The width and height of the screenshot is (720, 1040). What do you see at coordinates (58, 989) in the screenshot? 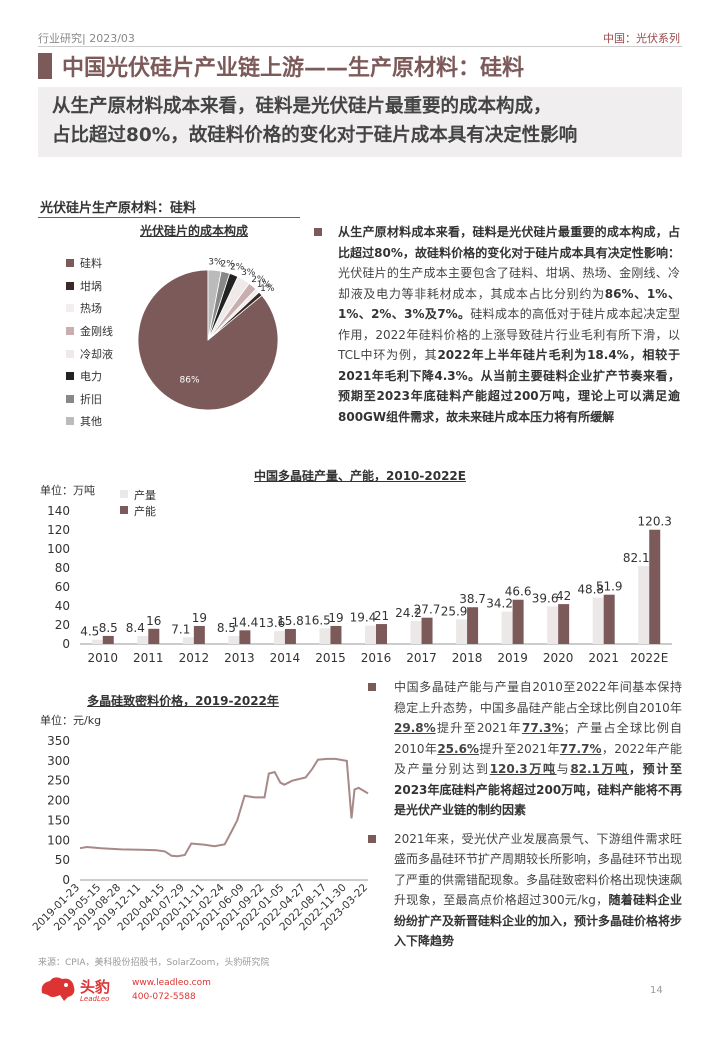
I see `leadleo-logo-icon` at bounding box center [58, 989].